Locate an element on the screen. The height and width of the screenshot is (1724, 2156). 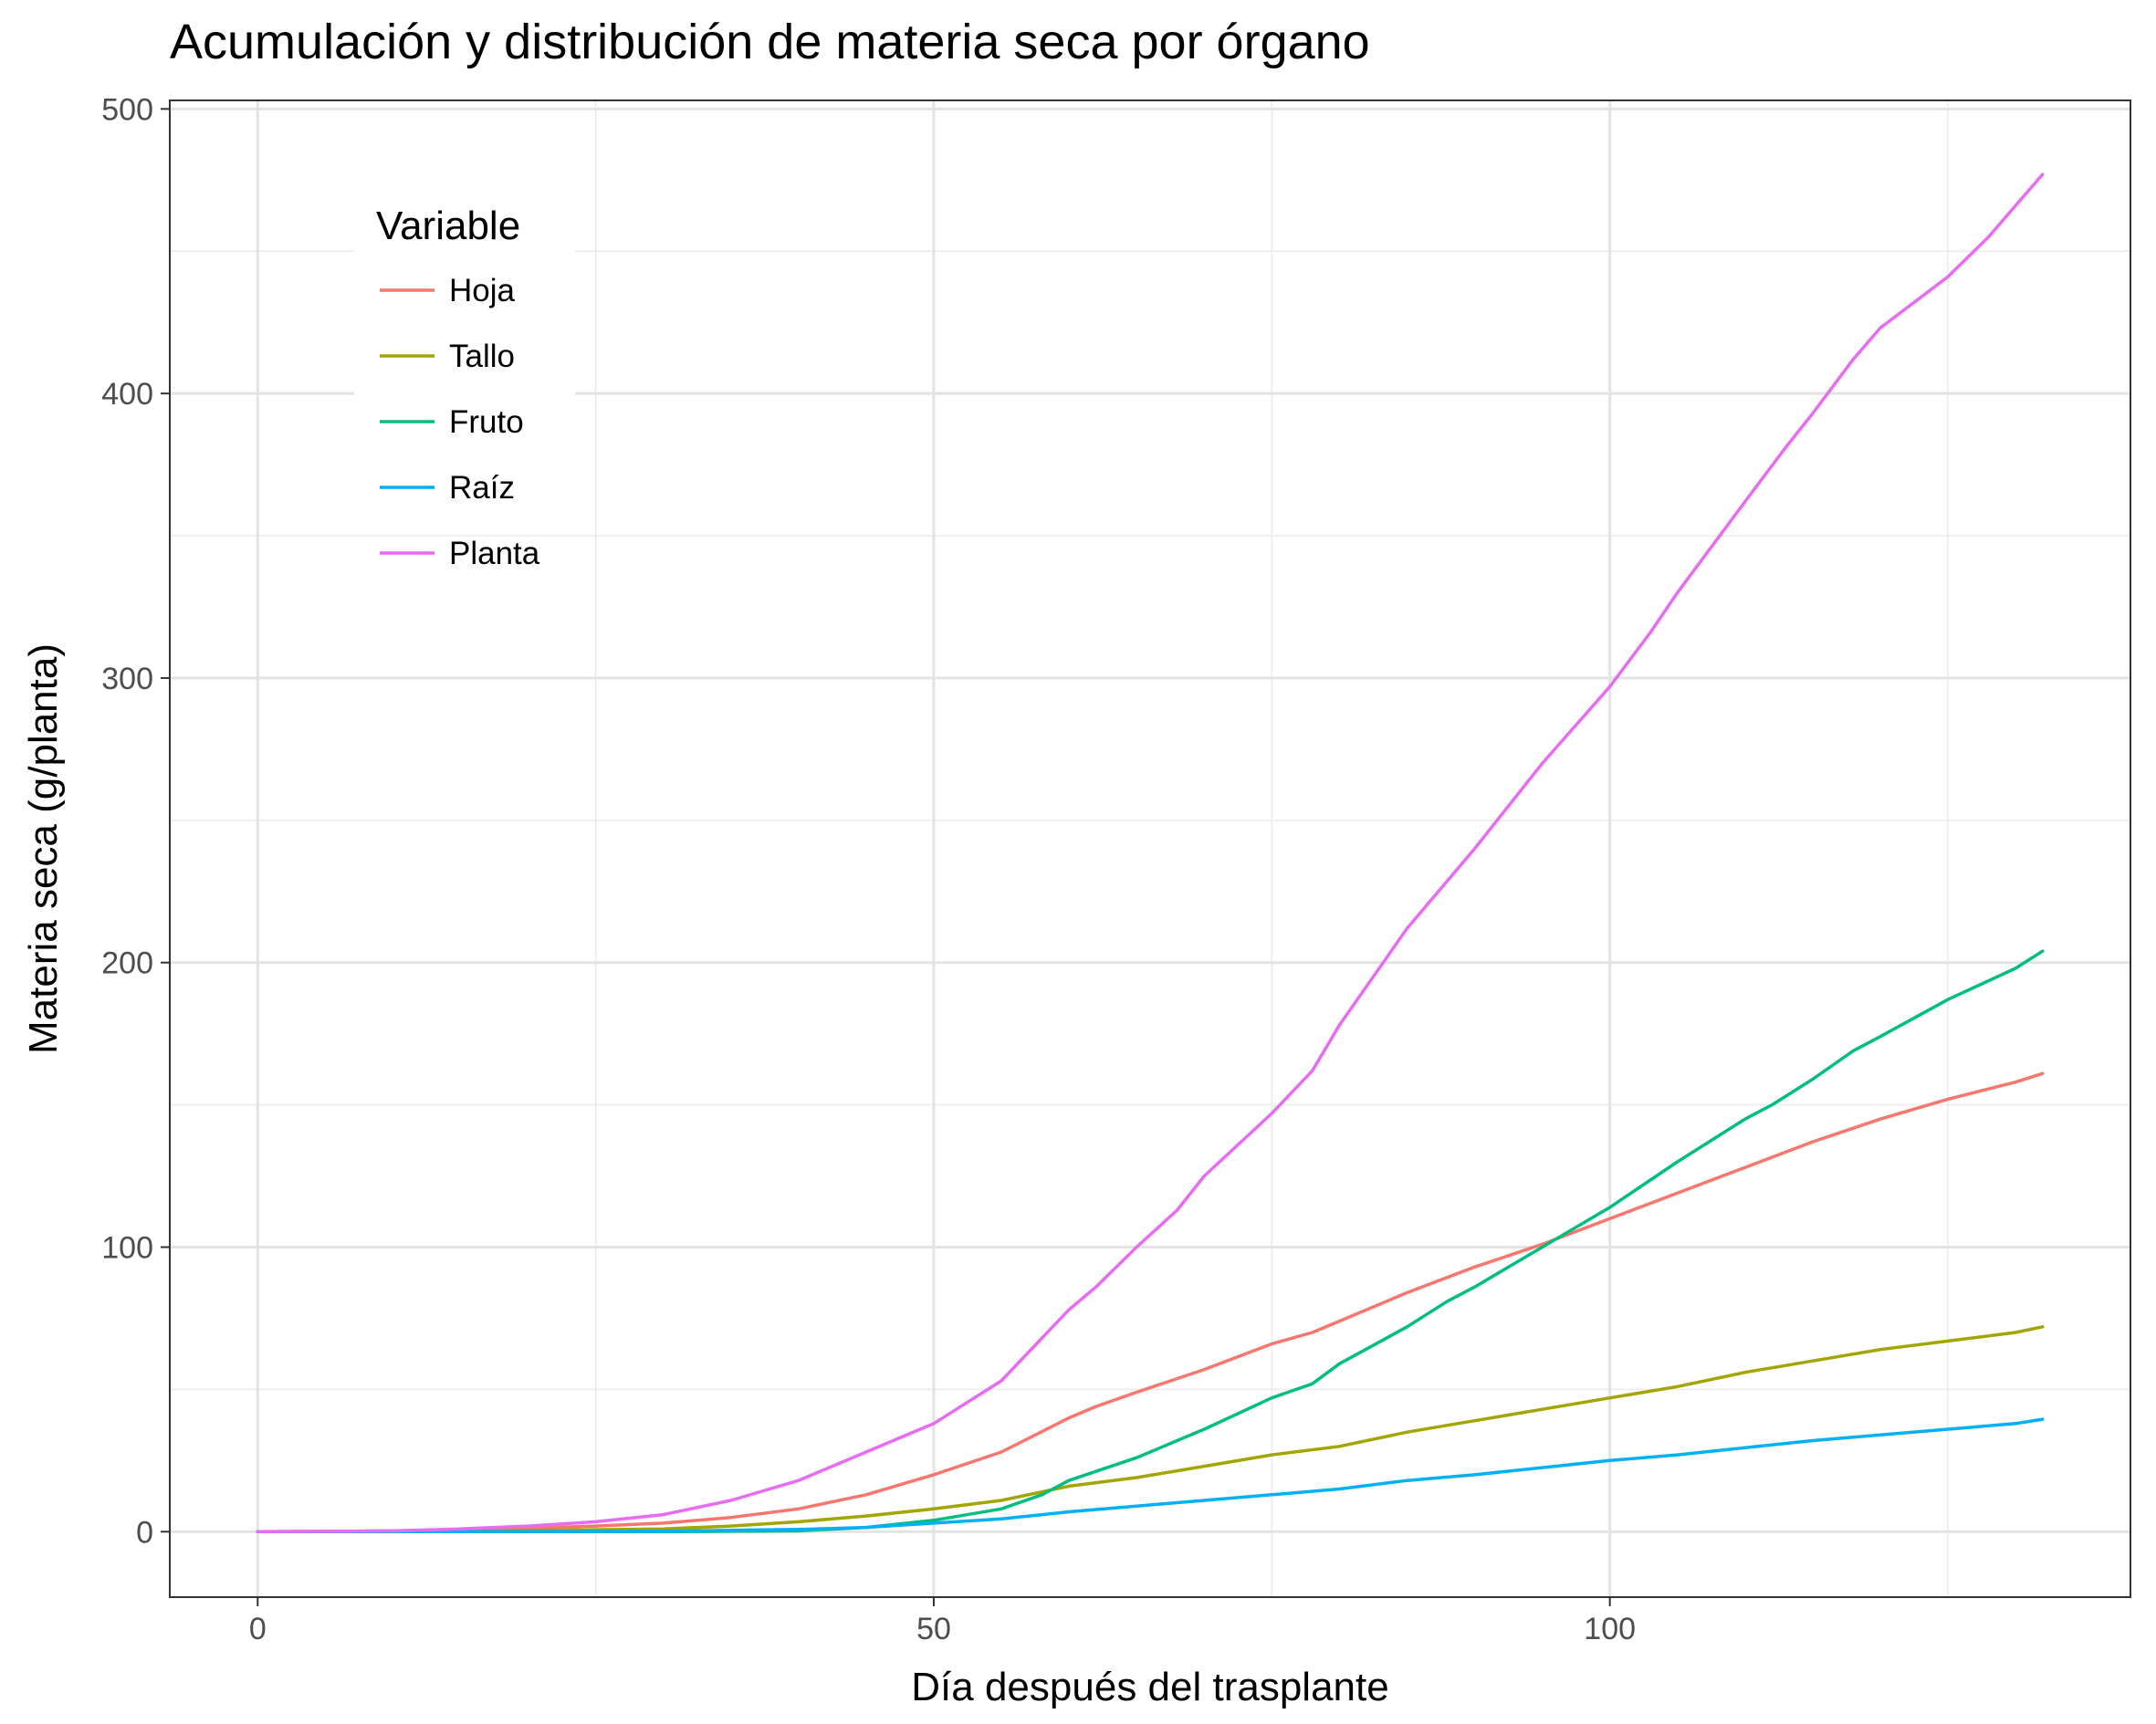
legend-items: Hoja Tallo Fruto Raíz Planta is located at coordinates (460, 422).